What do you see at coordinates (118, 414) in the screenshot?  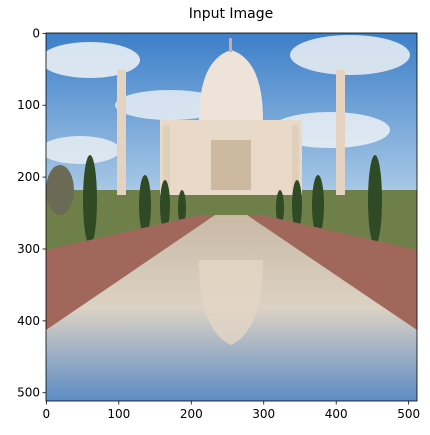 I see `x-tick-label: 100` at bounding box center [118, 414].